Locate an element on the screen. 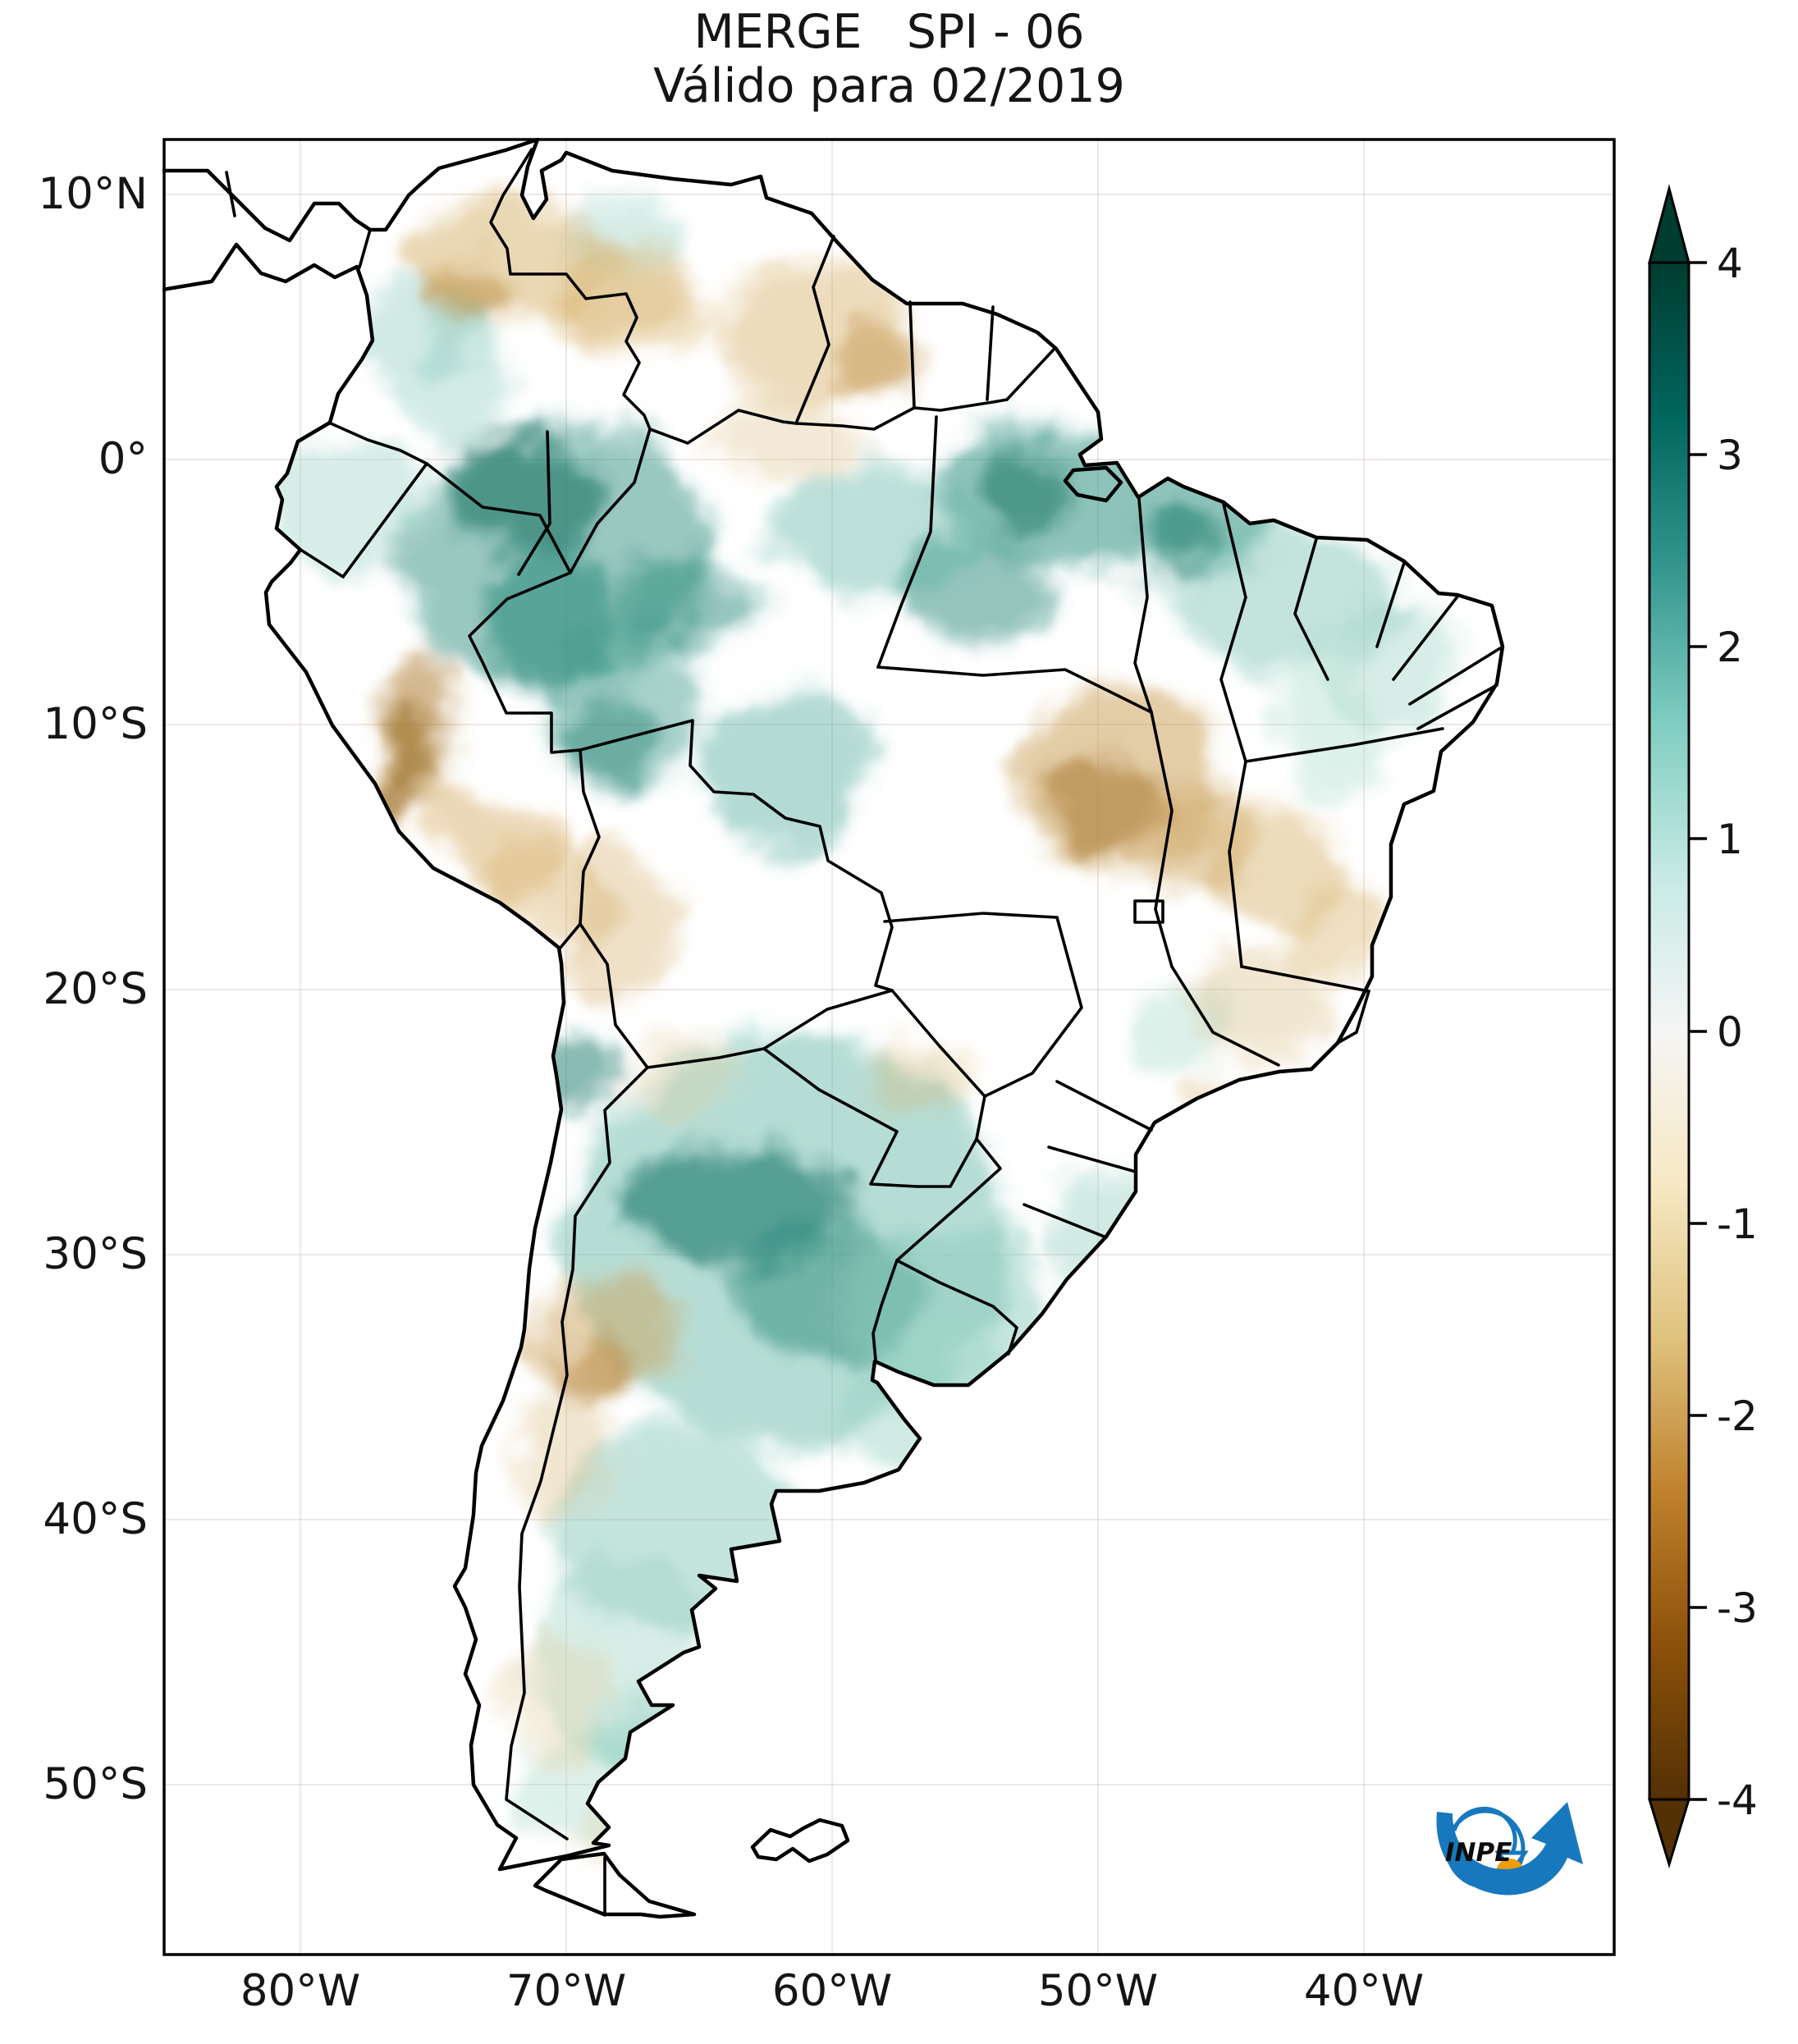  colorbar-extend-bottom is located at coordinates (1669, 1833).